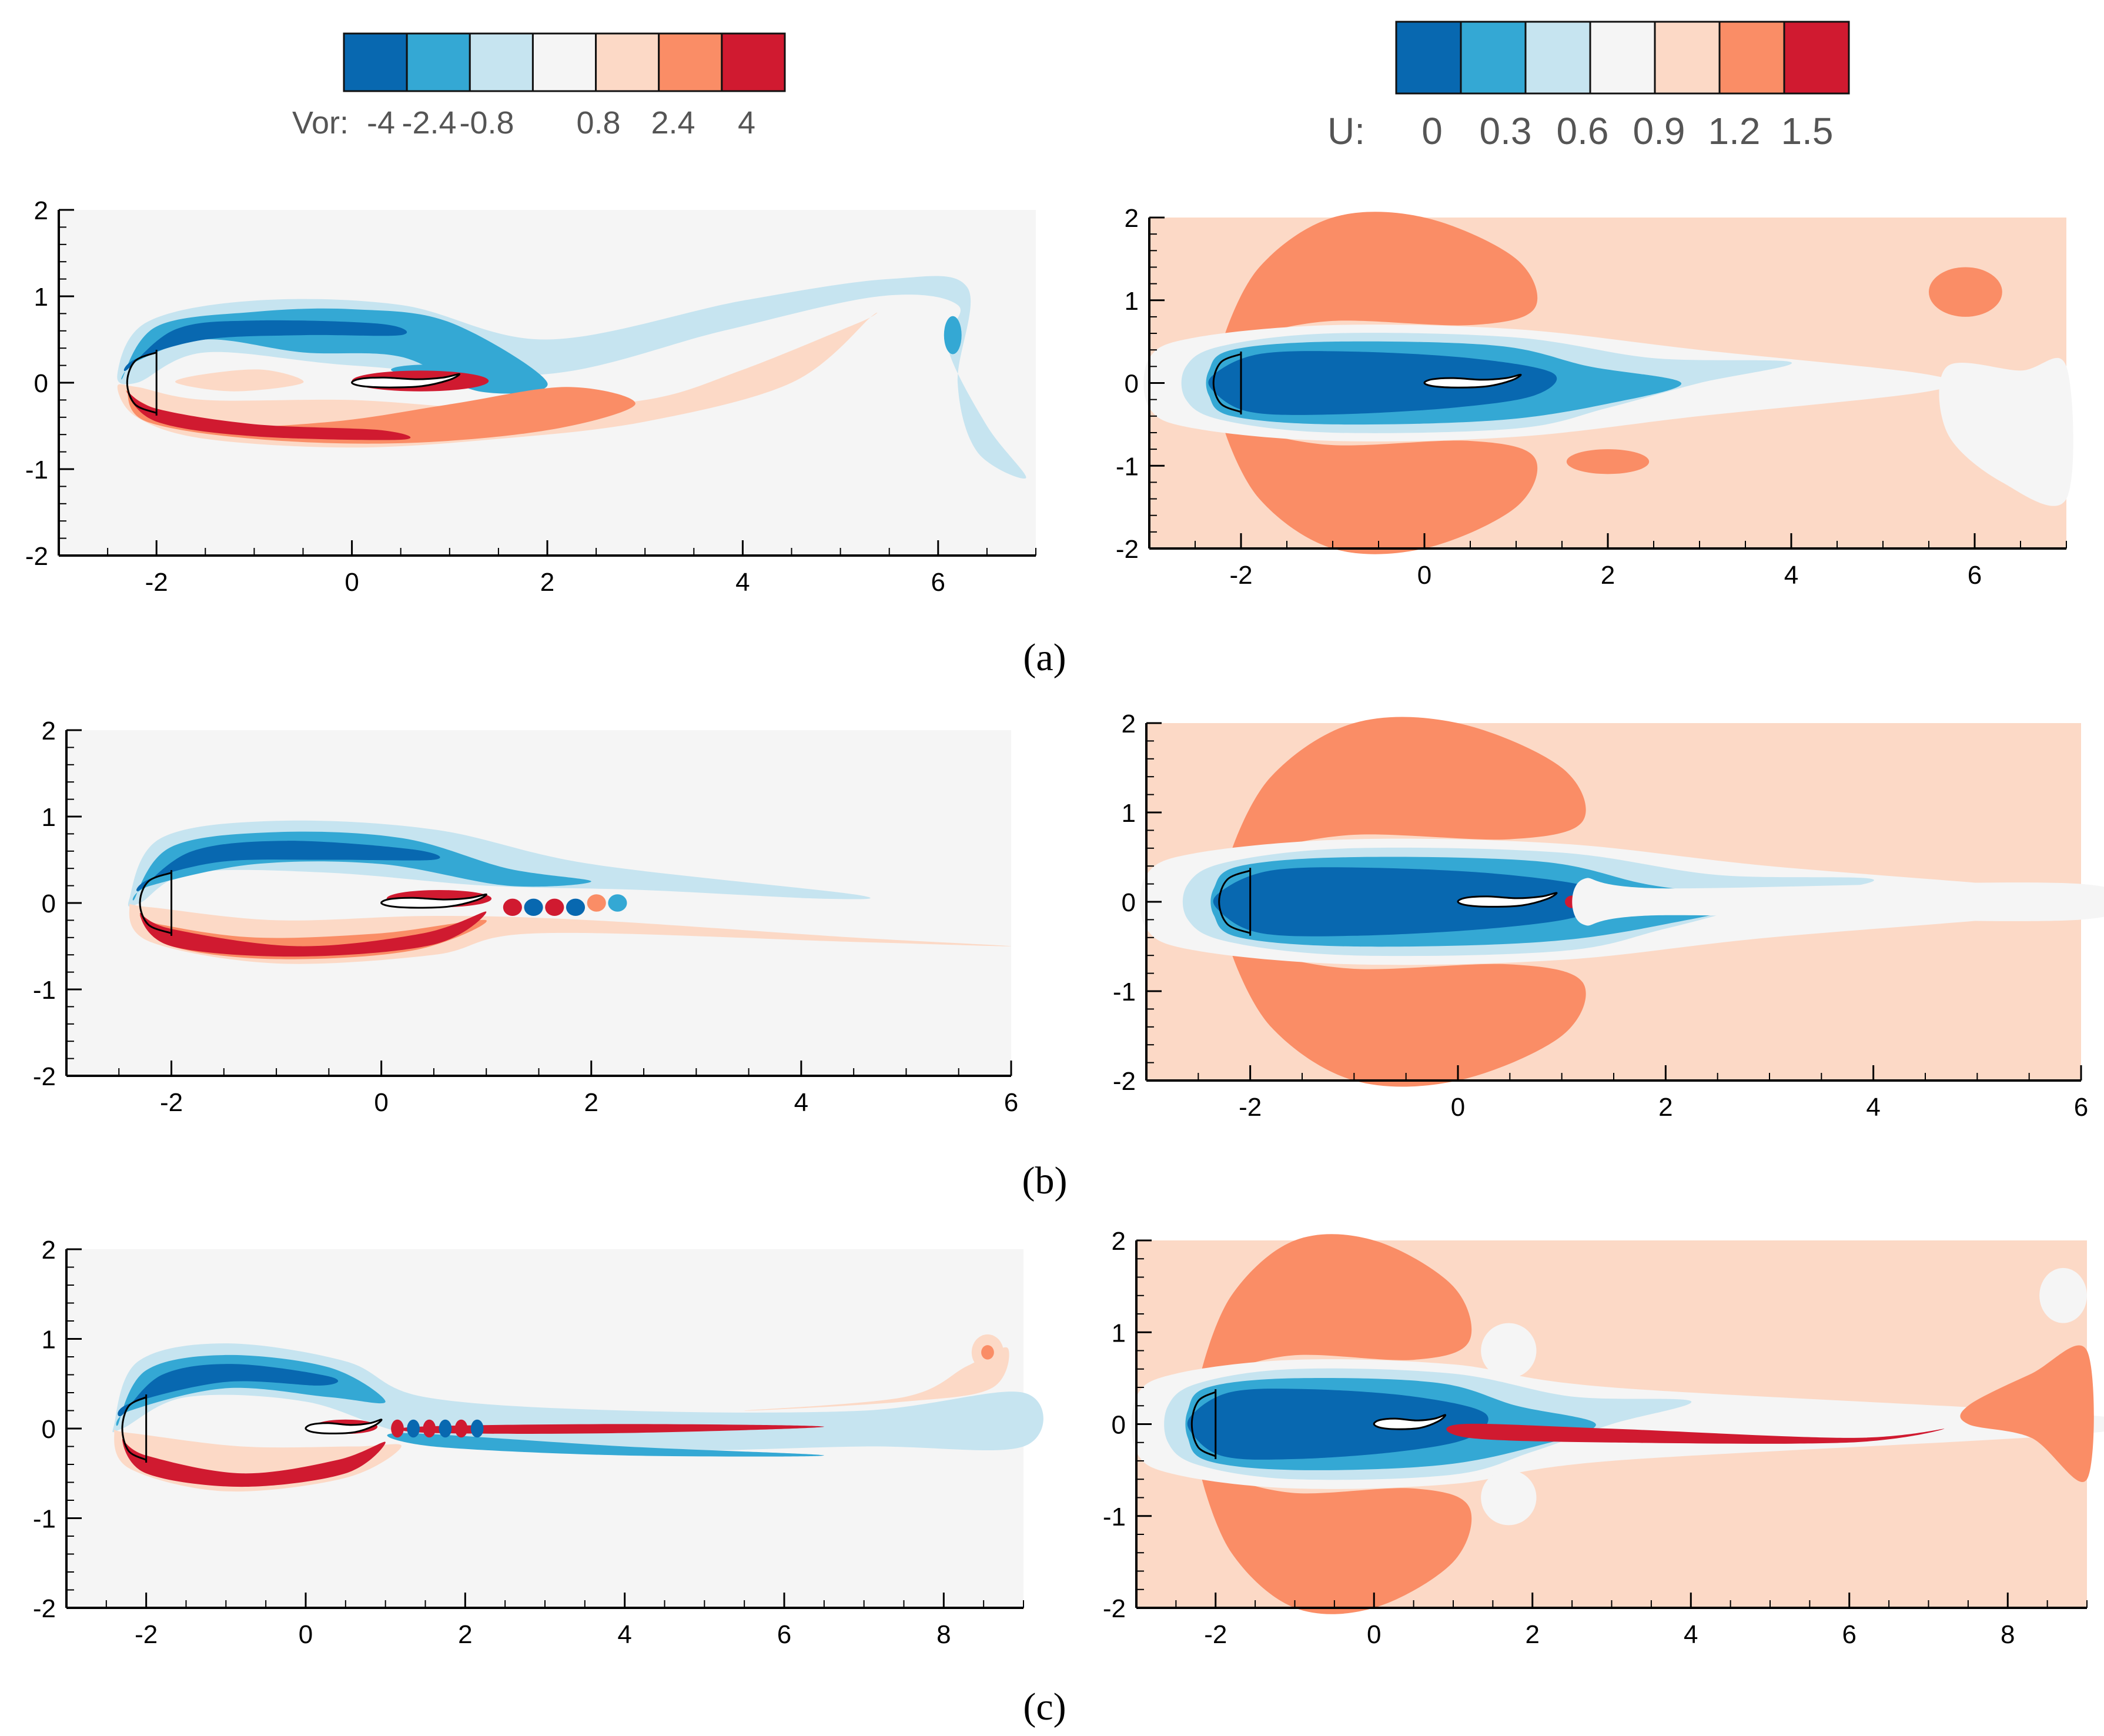  What do you see at coordinates (987, 1352) in the screenshot?
I see `vorticity-blob` at bounding box center [987, 1352].